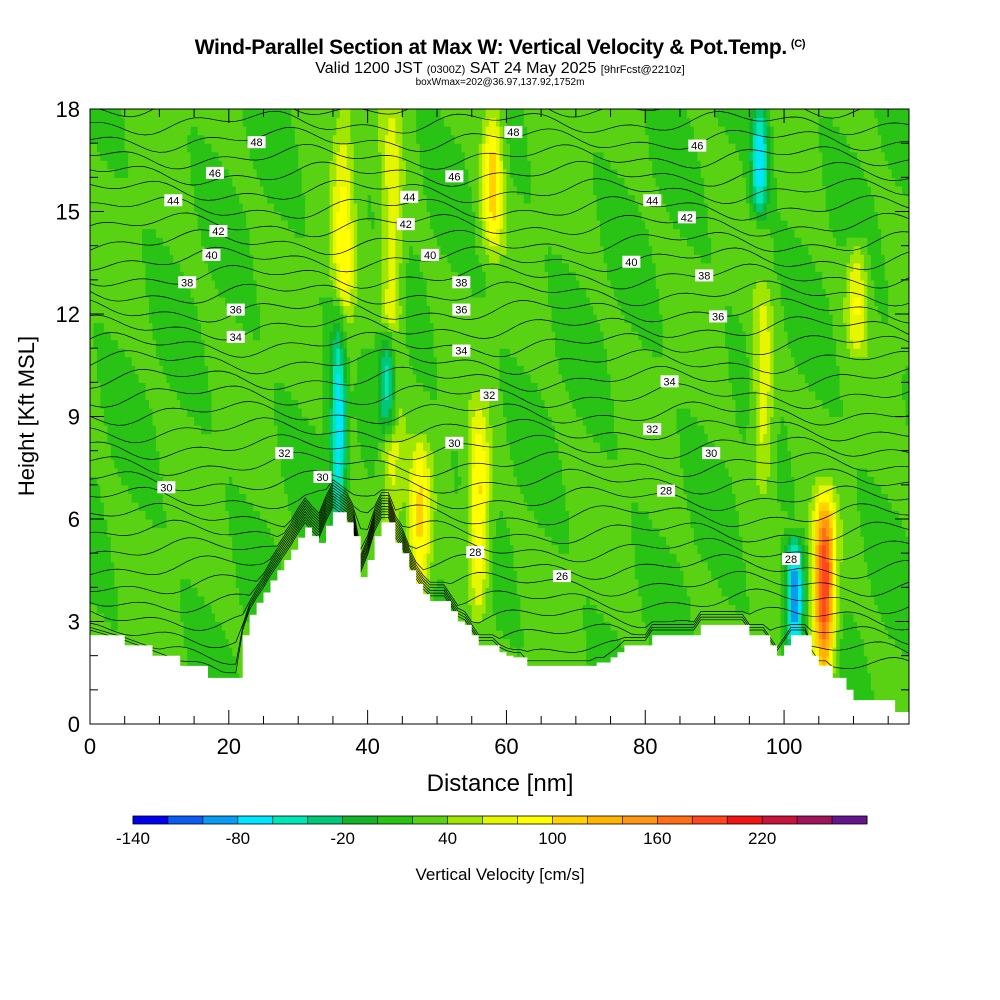  What do you see at coordinates (74, 519) in the screenshot?
I see `y-tick-label: 6` at bounding box center [74, 519].